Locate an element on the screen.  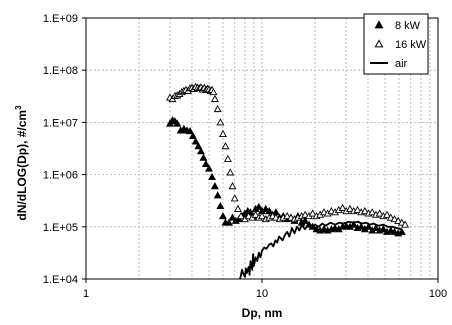
legend: 8 kW 16 kW air is located at coordinates (396, 44).